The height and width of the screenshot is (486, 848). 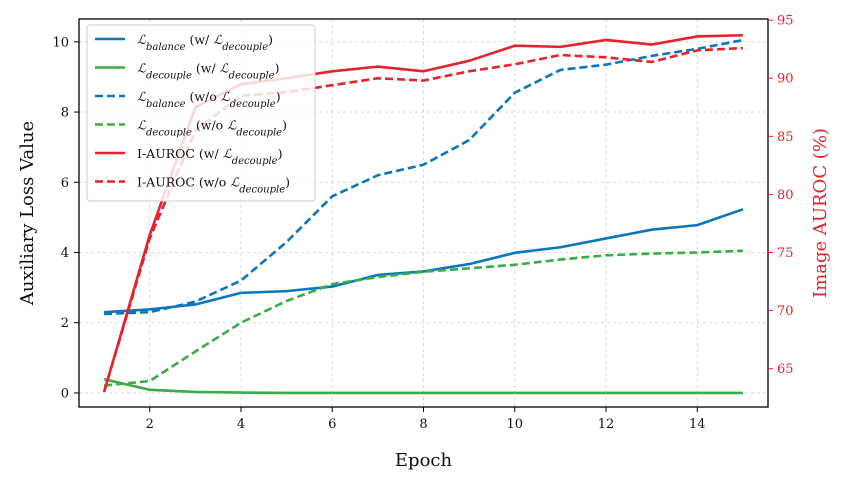 I want to click on x-tick-label: 10, so click(x=514, y=424).